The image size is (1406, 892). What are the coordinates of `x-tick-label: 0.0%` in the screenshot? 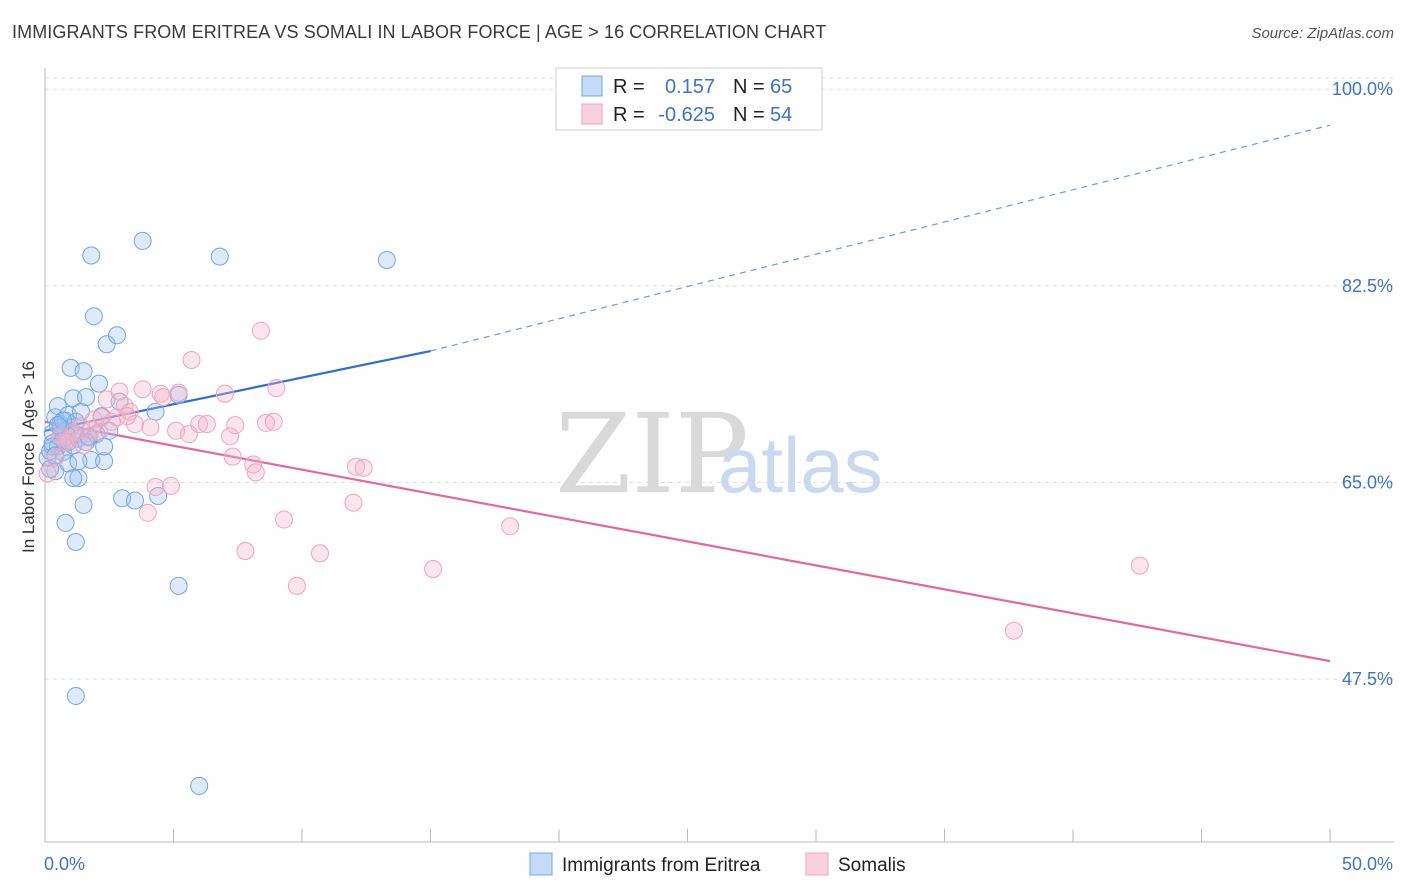 It's located at (64, 864).